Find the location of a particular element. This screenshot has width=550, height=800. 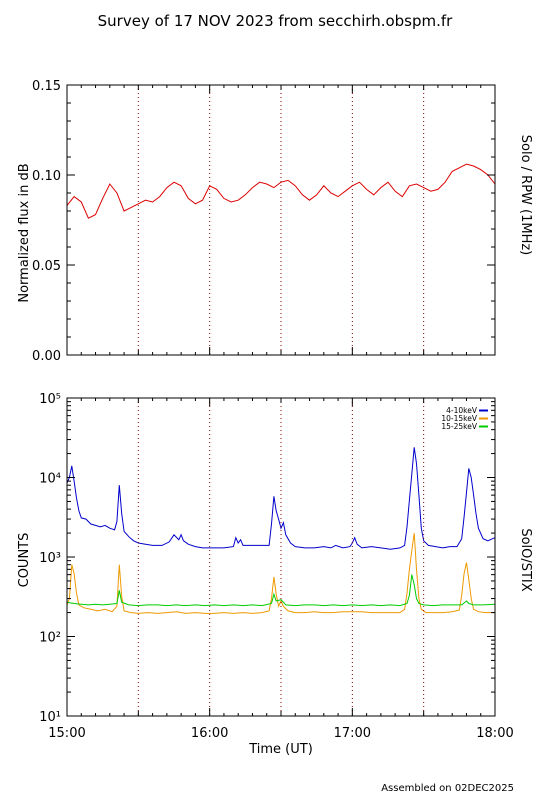

legend-entry-label: 15-25keV is located at coordinates (459, 426).